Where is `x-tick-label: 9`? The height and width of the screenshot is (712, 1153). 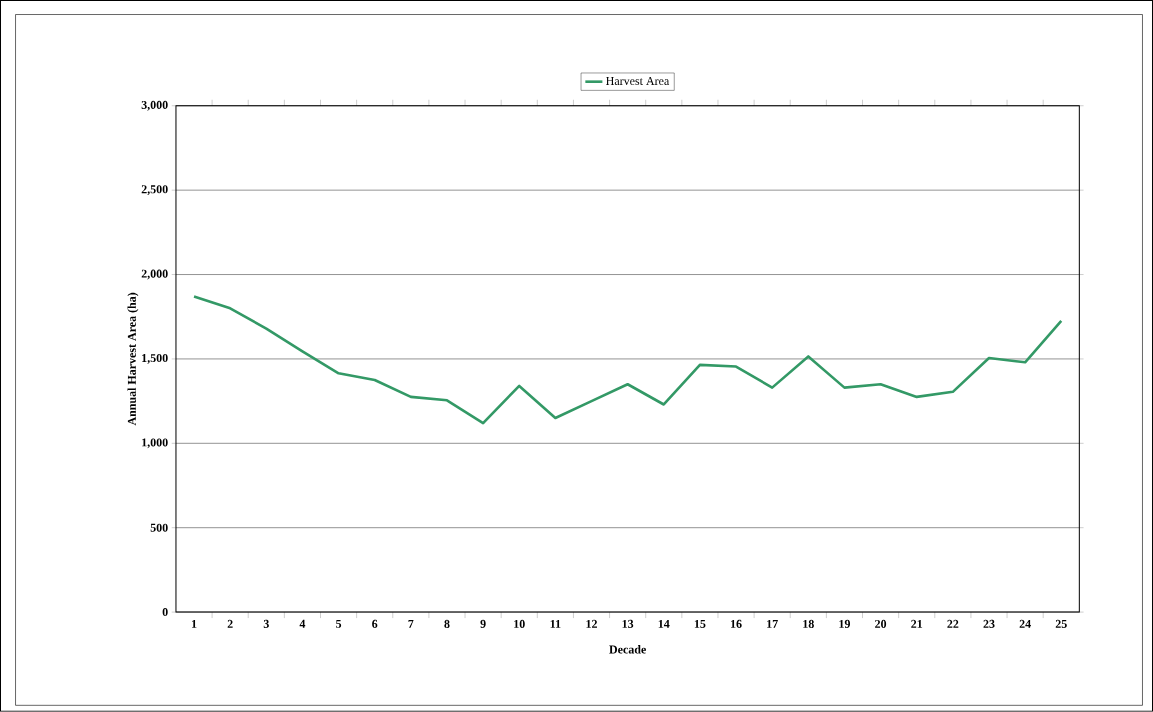
x-tick-label: 9 is located at coordinates (483, 623).